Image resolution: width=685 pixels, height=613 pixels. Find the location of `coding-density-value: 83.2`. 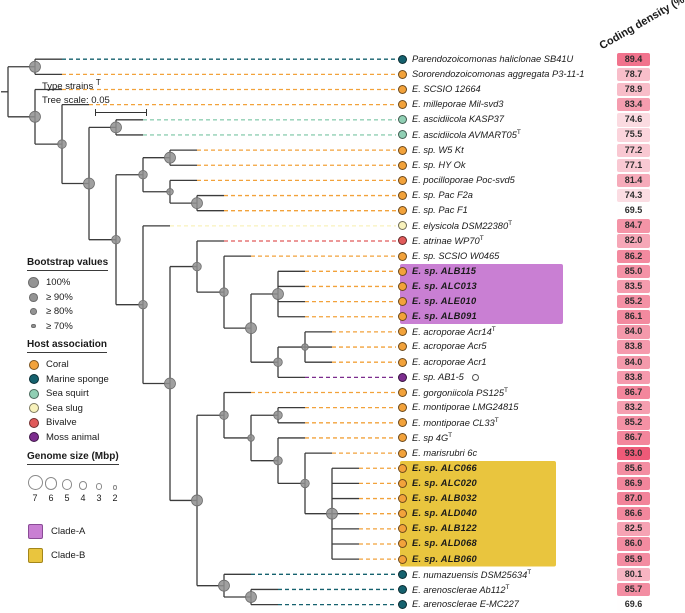

coding-density-value: 83.2 is located at coordinates (633, 408).